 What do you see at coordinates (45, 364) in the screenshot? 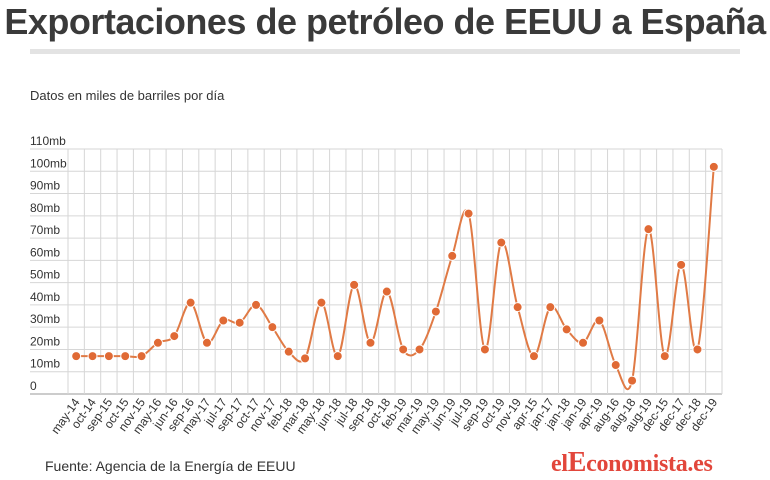
I see `y-tick-label: 10mb` at bounding box center [45, 364].